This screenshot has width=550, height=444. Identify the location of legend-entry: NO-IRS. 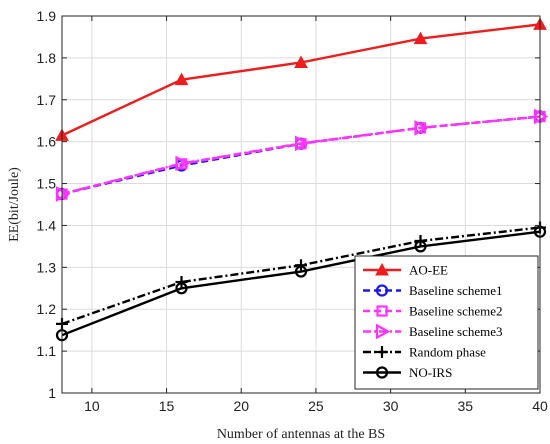
(407, 372).